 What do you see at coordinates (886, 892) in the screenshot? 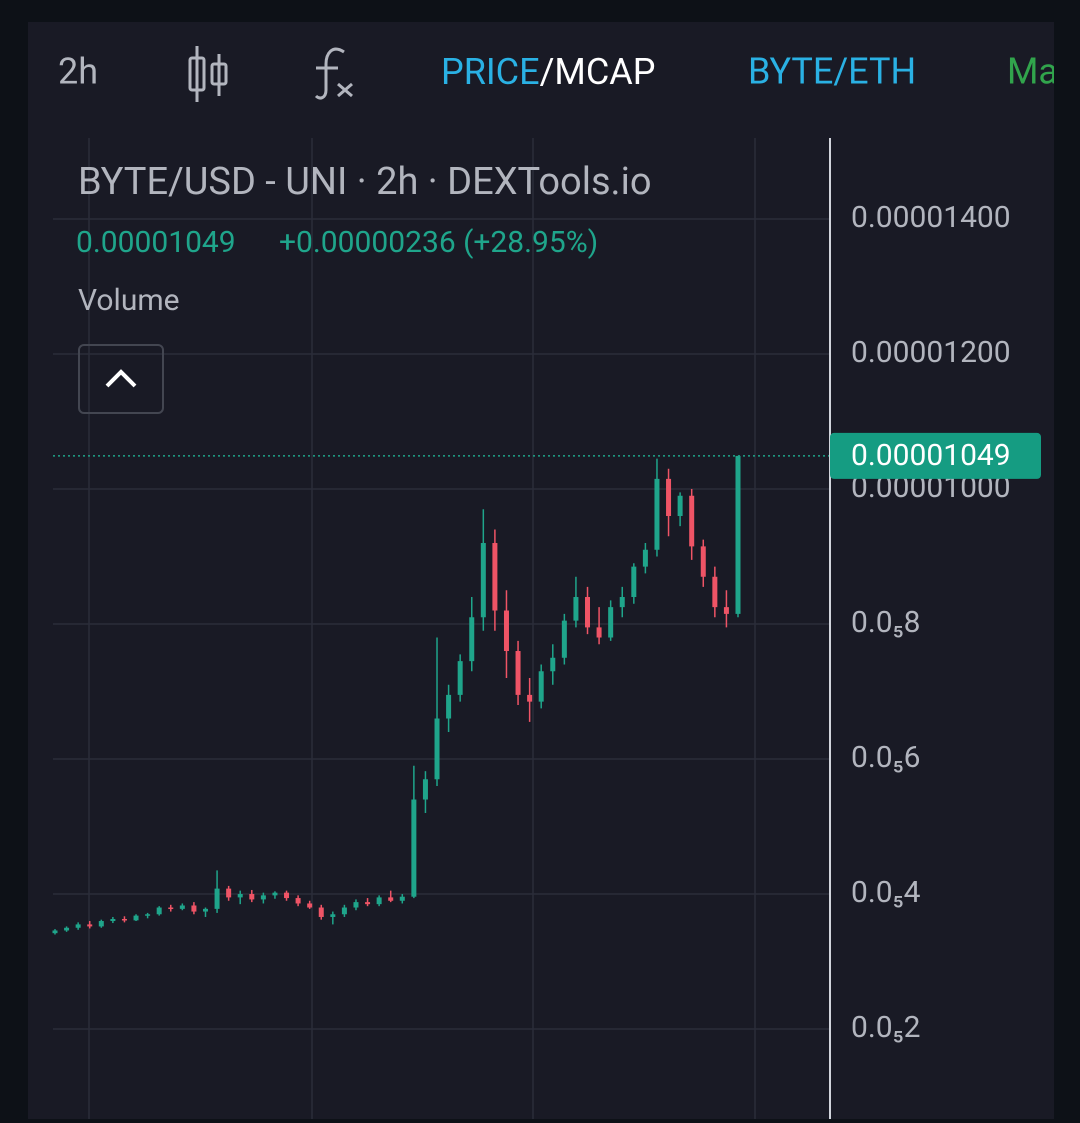
I see `y-tick-label: 0.0₅4` at bounding box center [886, 892].